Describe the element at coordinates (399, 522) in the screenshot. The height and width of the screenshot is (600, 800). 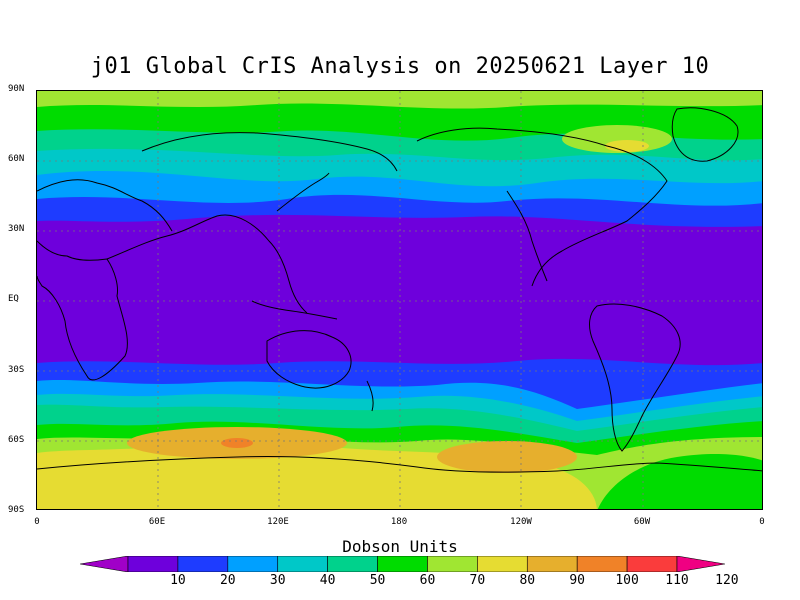
I see `lon-label-180: 180` at that location.